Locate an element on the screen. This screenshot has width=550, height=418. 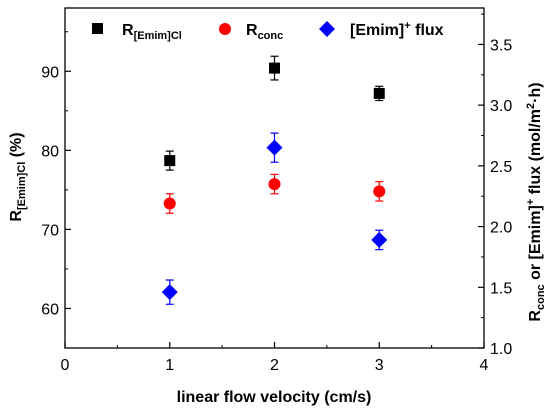
x-tick-label: 3 is located at coordinates (379, 365).